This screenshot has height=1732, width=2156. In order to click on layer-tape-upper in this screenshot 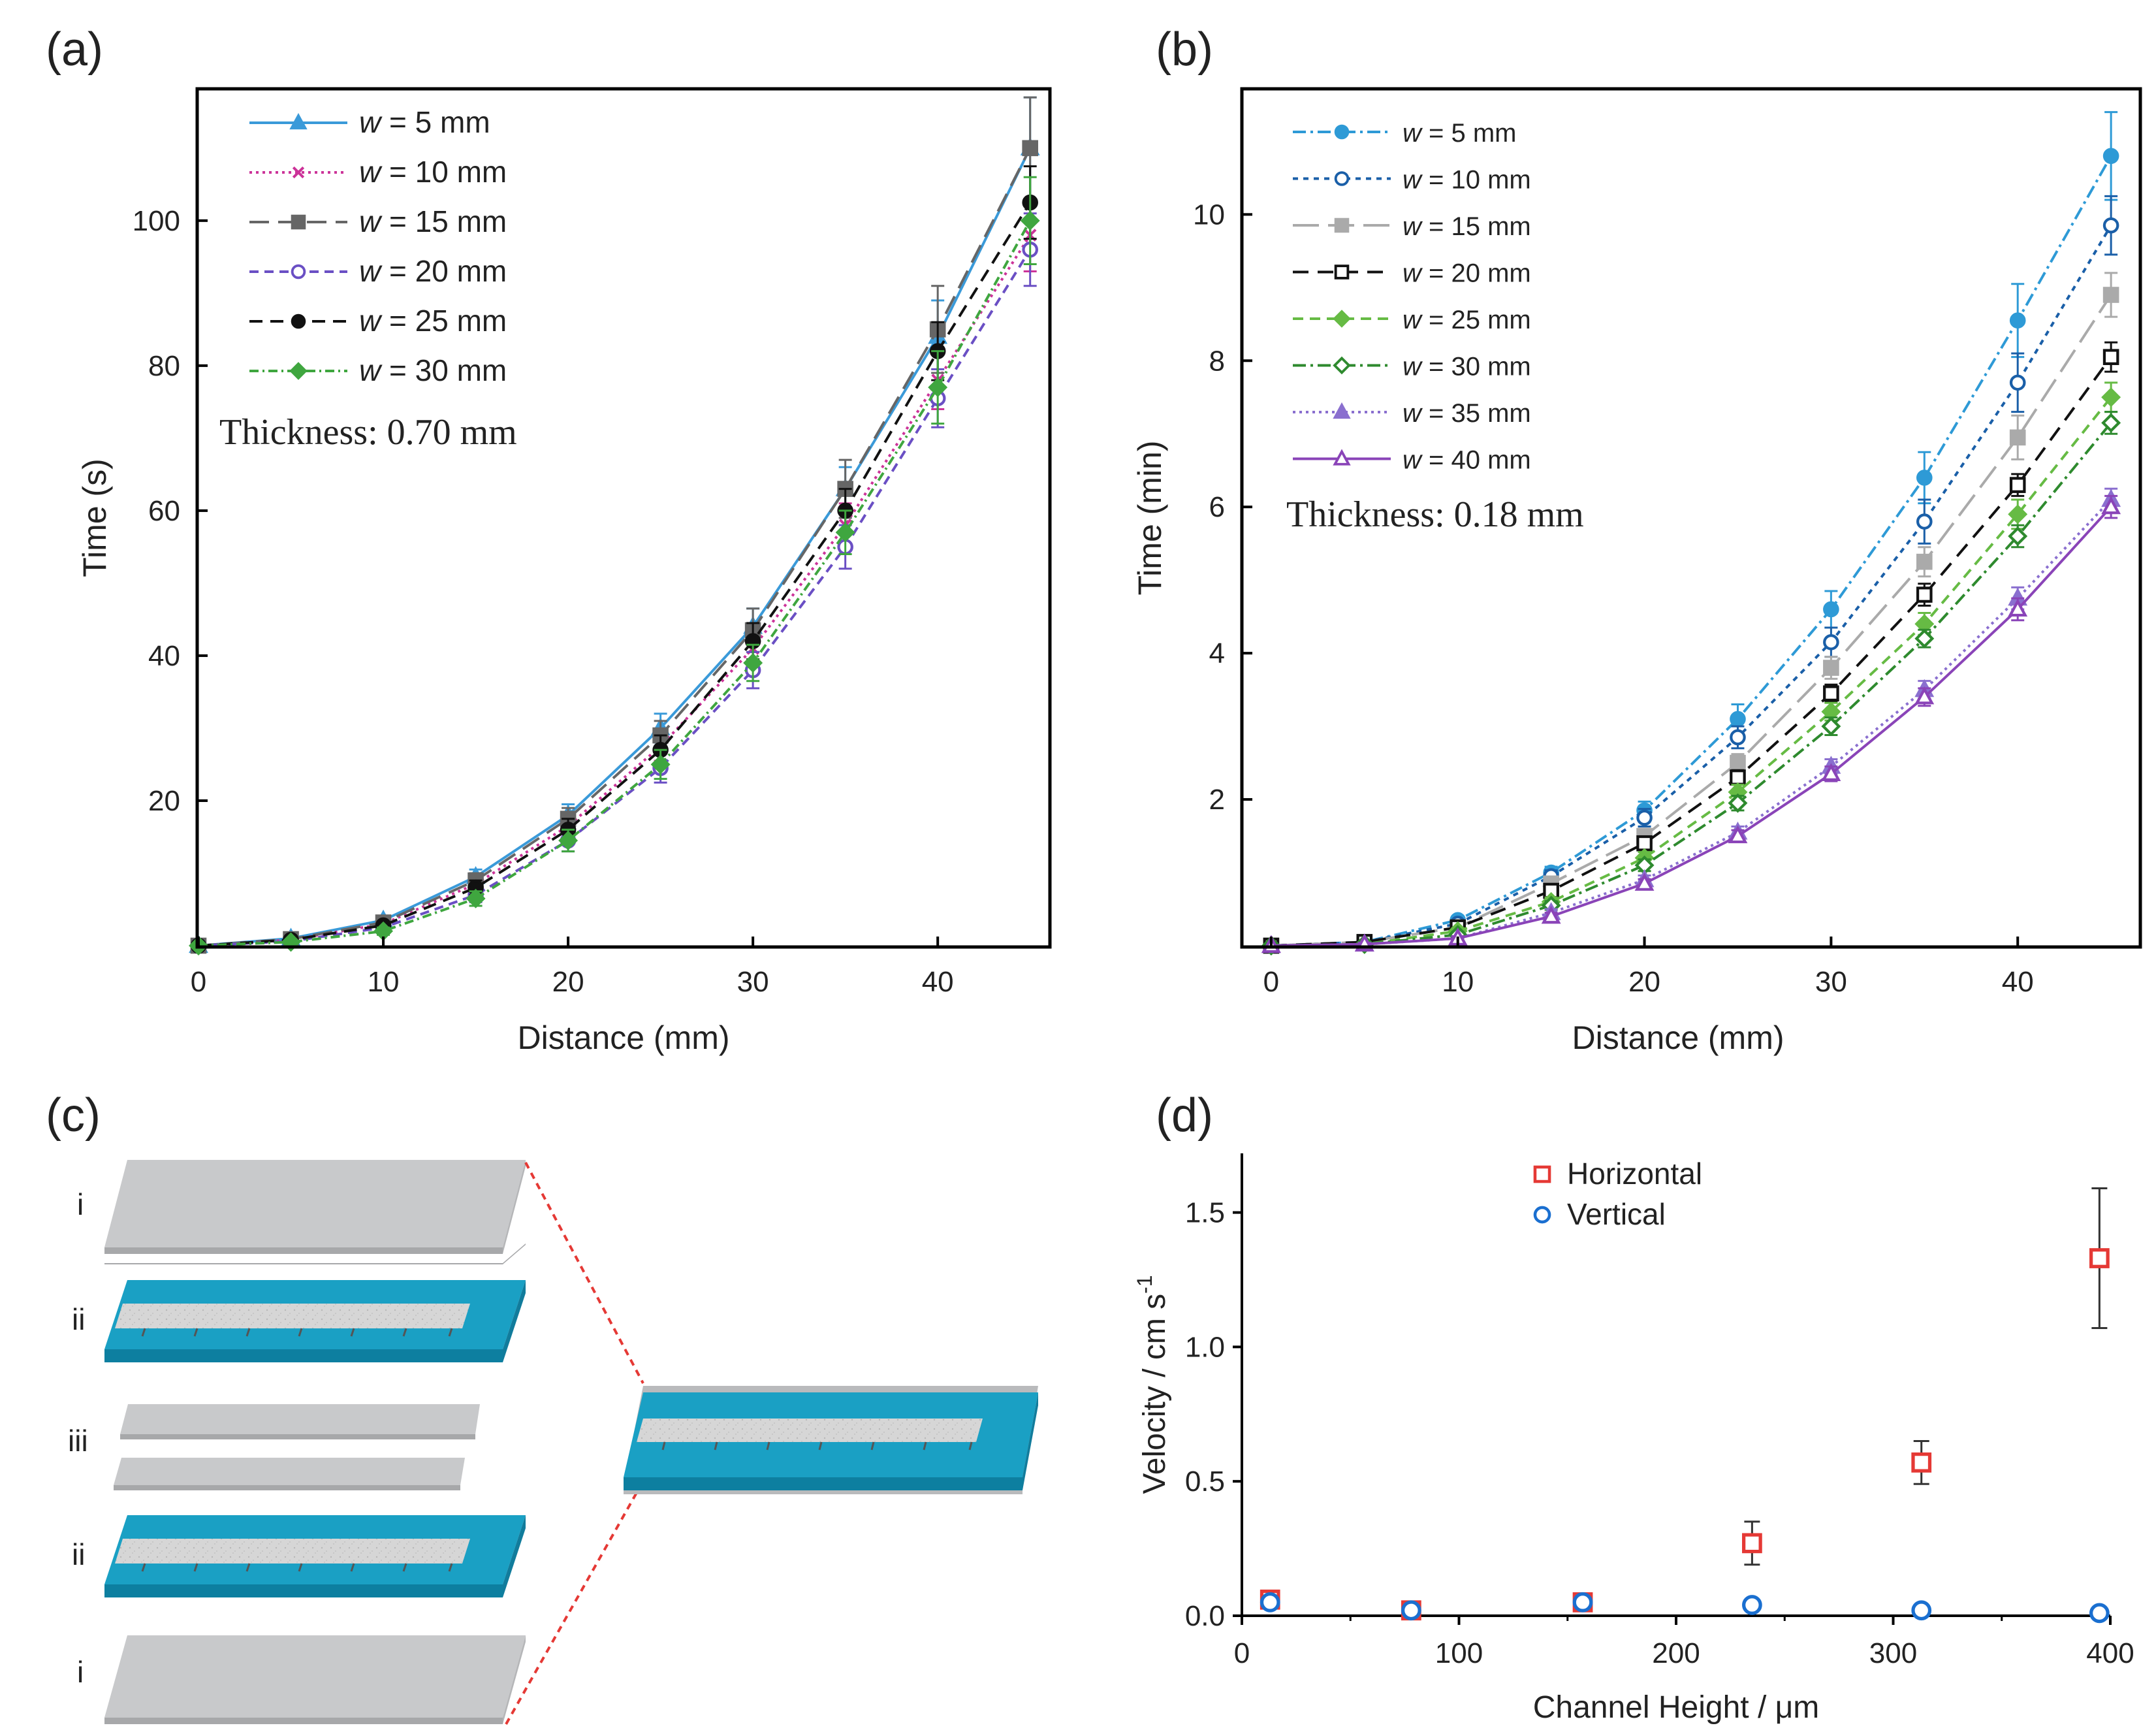, I will do `click(315, 1321)`.